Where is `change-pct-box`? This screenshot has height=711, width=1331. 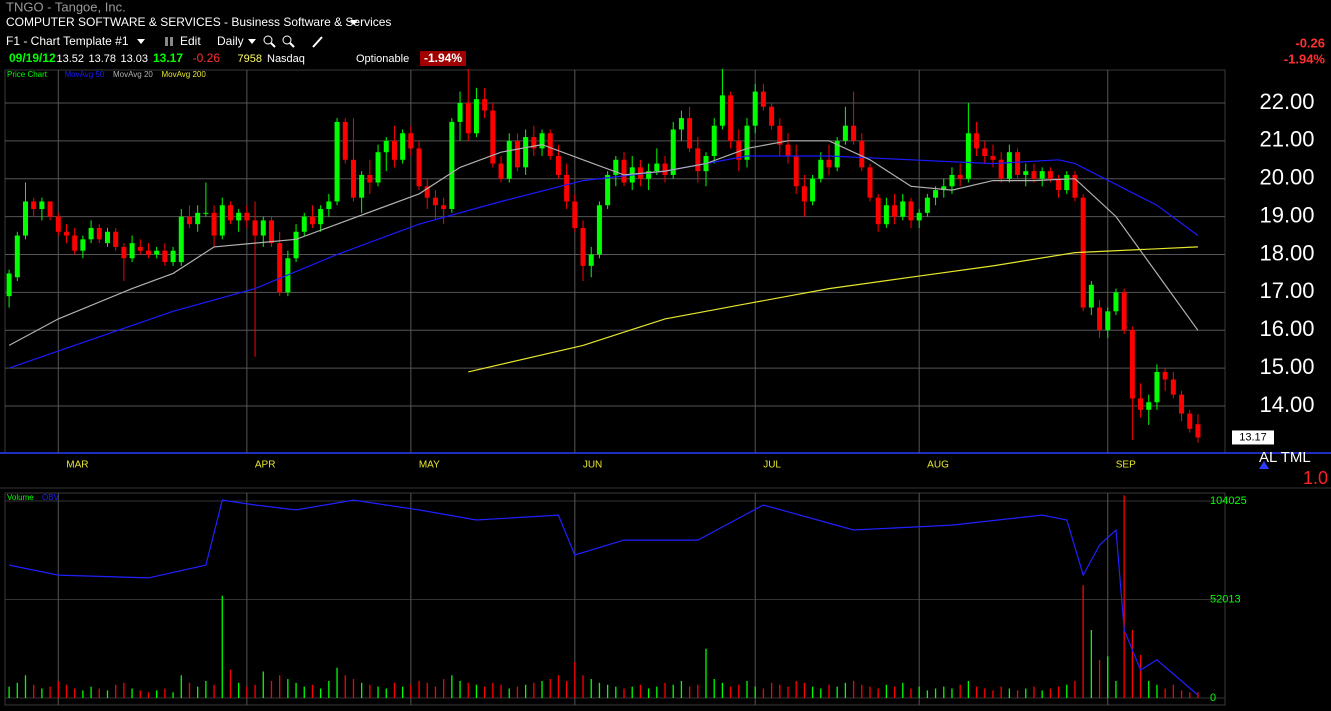 change-pct-box is located at coordinates (443, 58).